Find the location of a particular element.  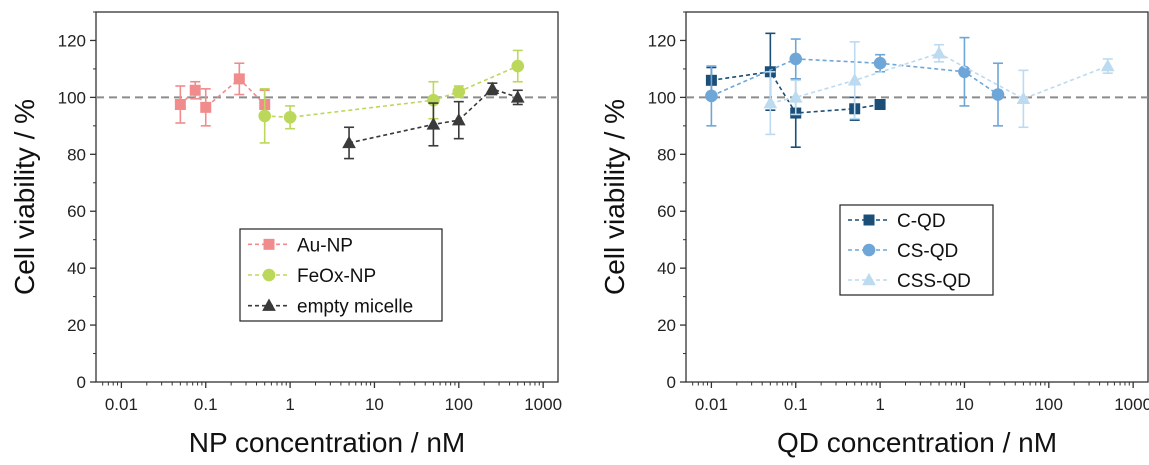

legend-label: FeOx-NP is located at coordinates (336, 276).